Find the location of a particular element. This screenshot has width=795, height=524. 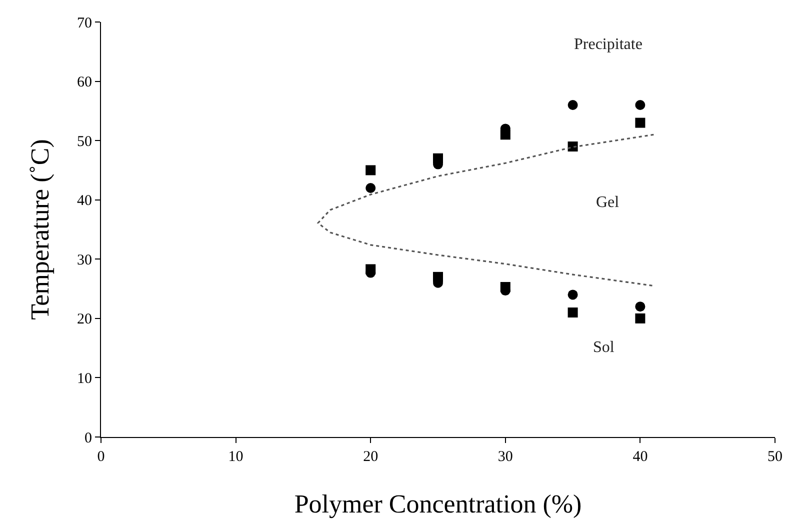

annotation: Sol is located at coordinates (604, 347).